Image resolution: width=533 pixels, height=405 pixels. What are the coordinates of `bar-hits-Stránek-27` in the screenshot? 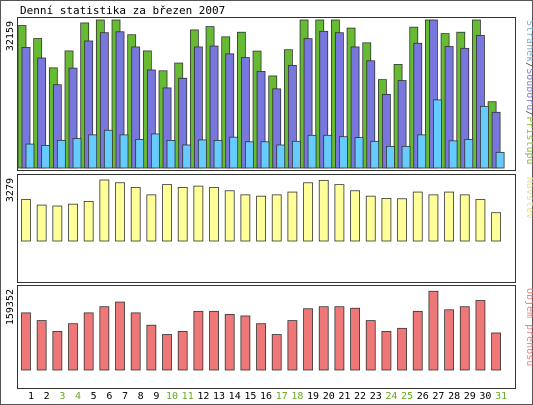 It's located at (437, 134).